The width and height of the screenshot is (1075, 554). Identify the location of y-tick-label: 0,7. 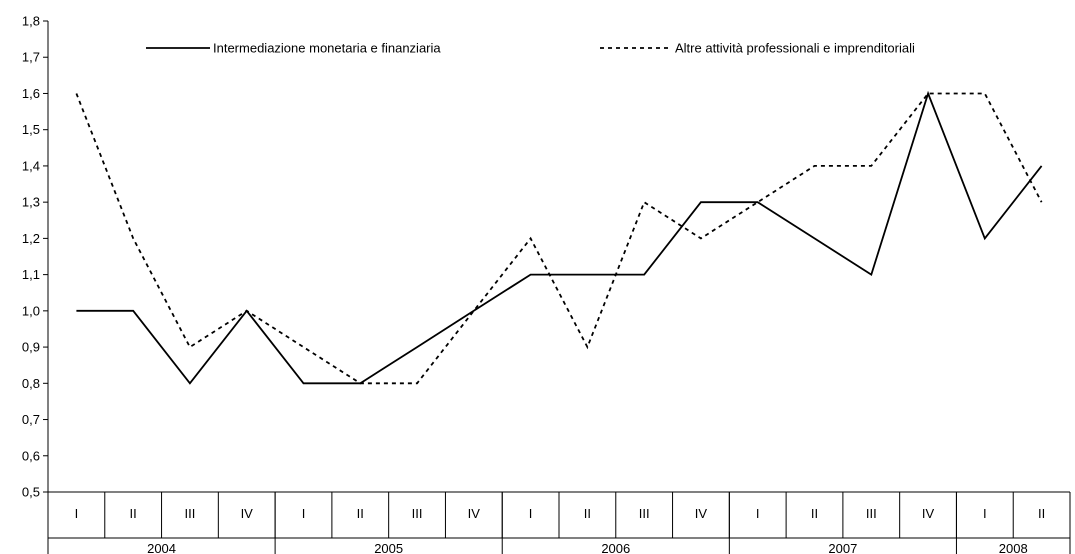
(31, 419).